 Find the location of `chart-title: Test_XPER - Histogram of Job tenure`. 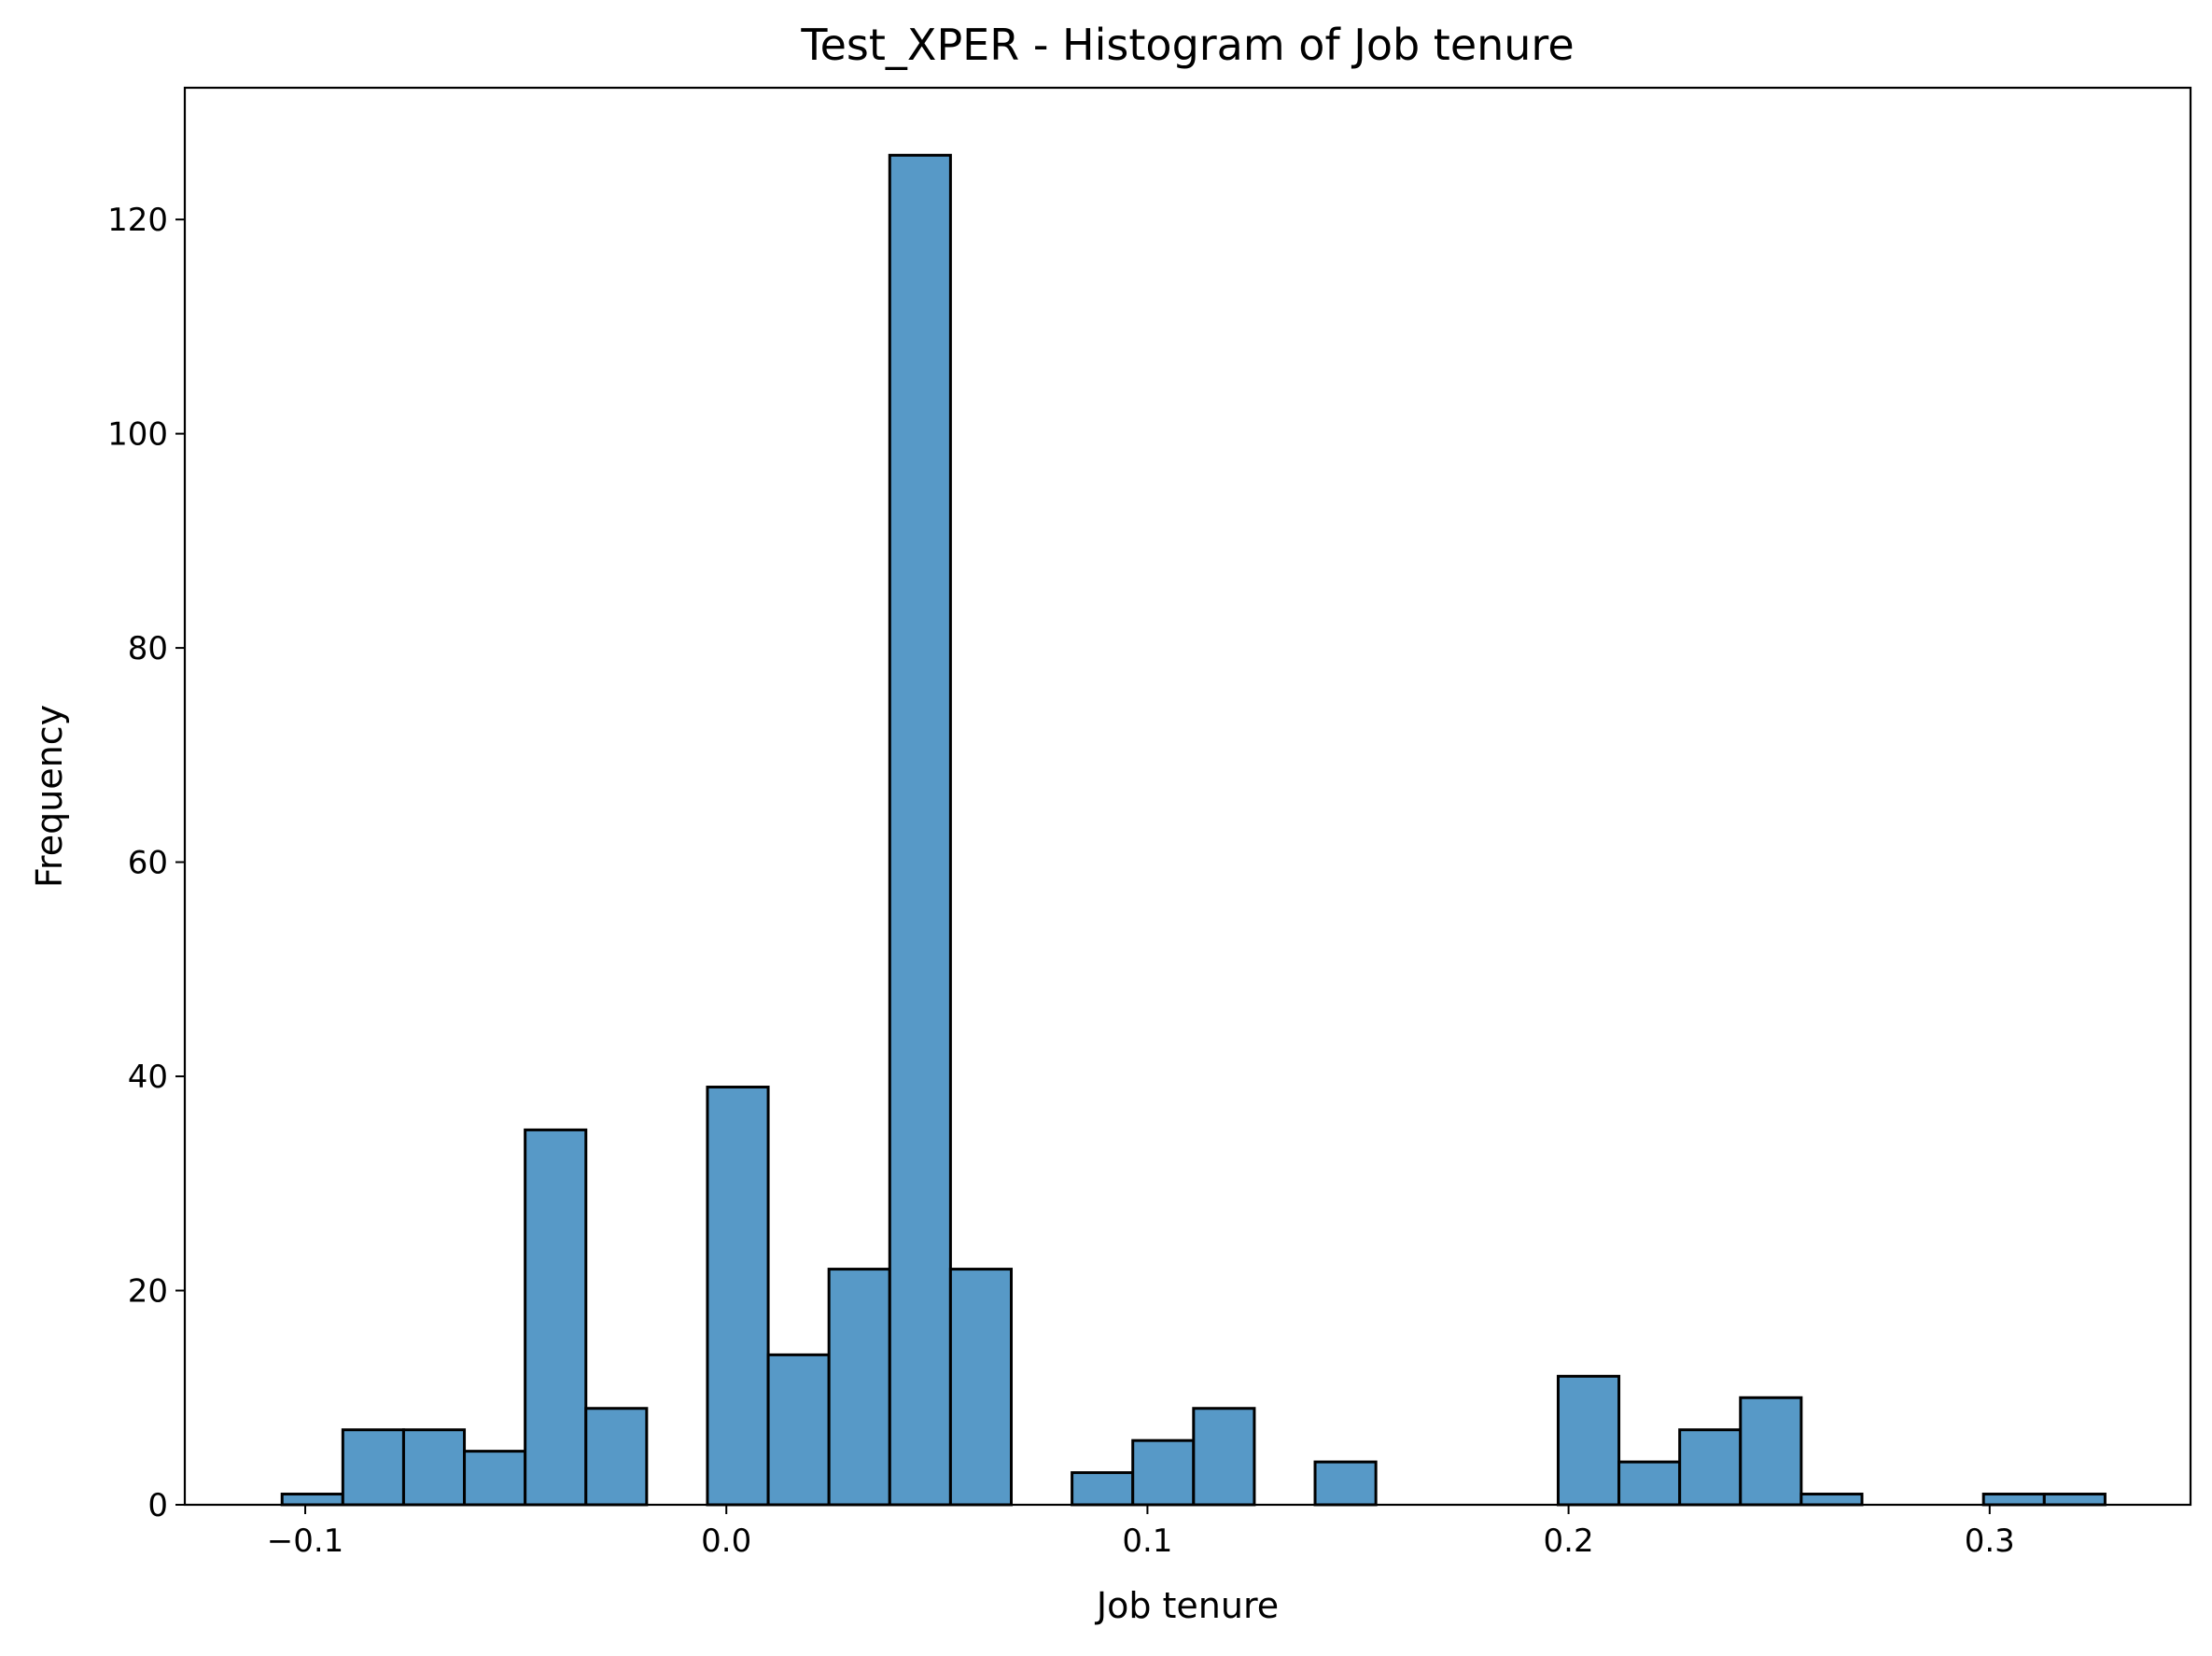

chart-title: Test_XPER - Histogram of Job tenure is located at coordinates (1187, 45).